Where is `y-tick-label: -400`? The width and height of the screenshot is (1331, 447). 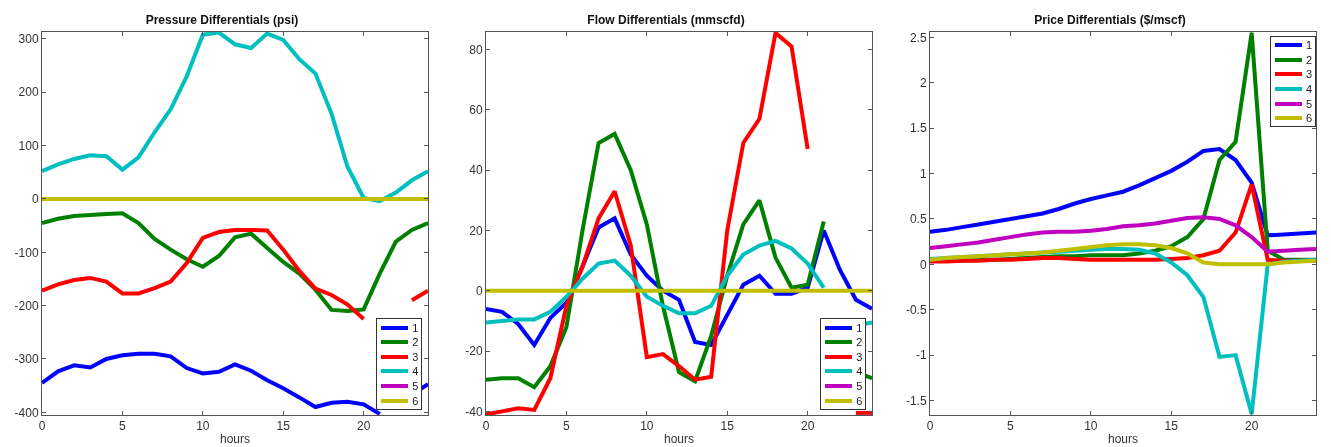 y-tick-label: -400 is located at coordinates (26, 412).